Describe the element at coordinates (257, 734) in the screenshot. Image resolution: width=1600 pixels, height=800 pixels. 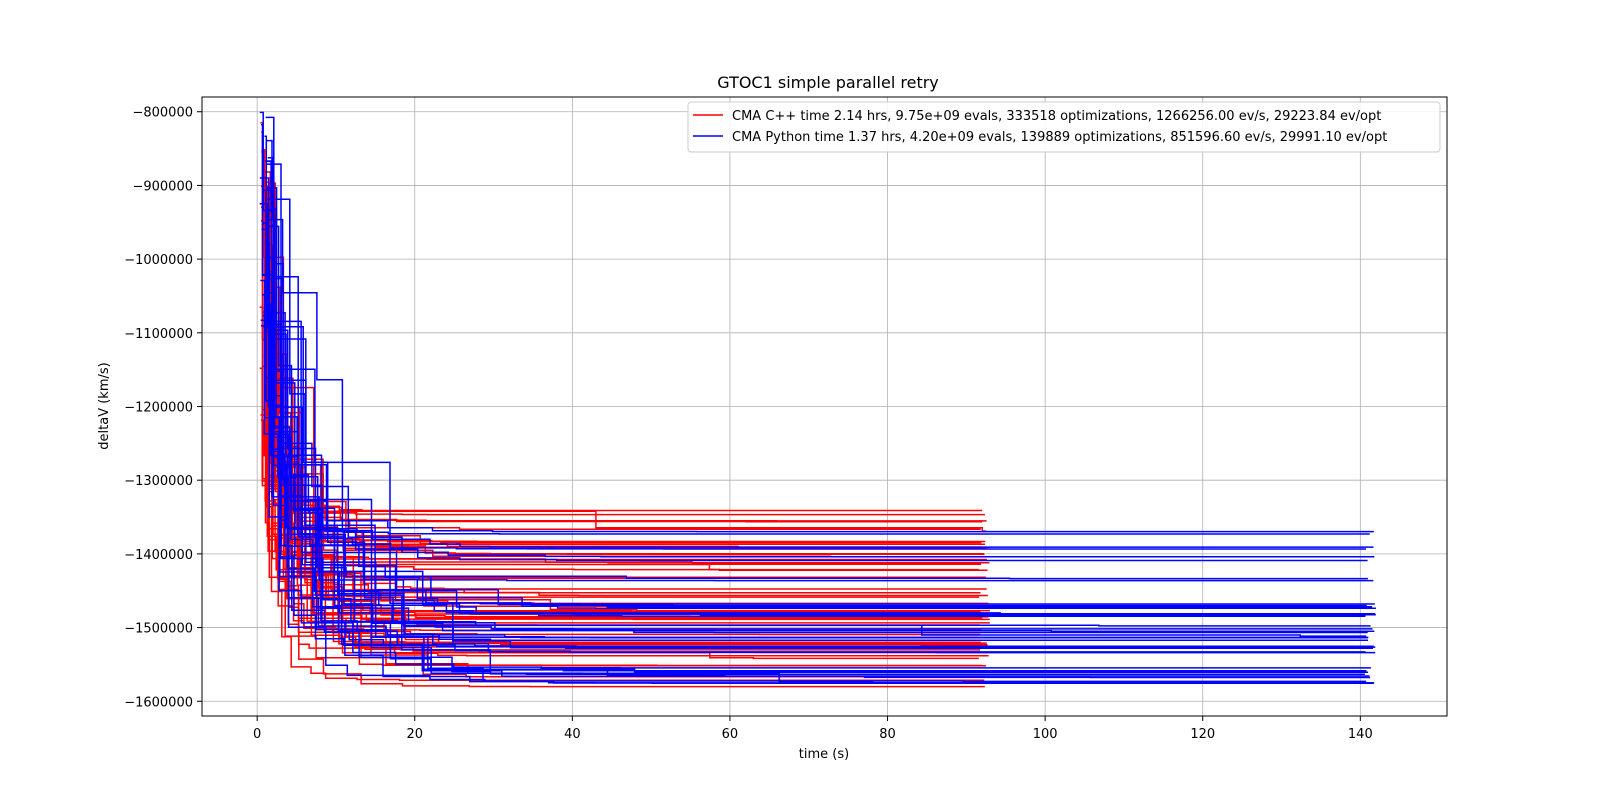
I see `x-tick-label: 0` at that location.